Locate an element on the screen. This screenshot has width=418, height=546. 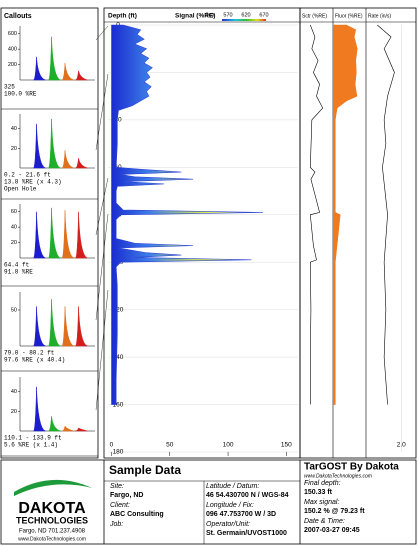
logo-name: DAKOTA is located at coordinates (52, 508).